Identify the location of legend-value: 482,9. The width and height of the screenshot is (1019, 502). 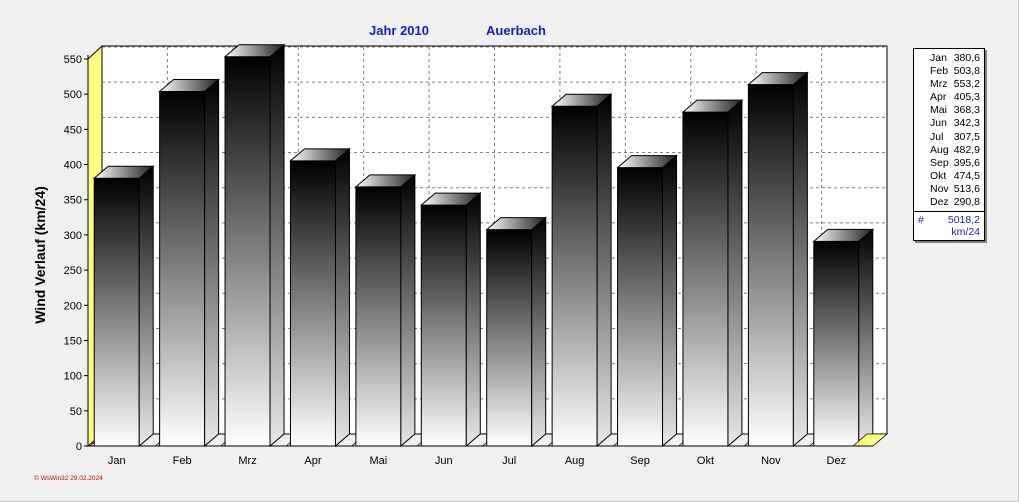
(966, 149).